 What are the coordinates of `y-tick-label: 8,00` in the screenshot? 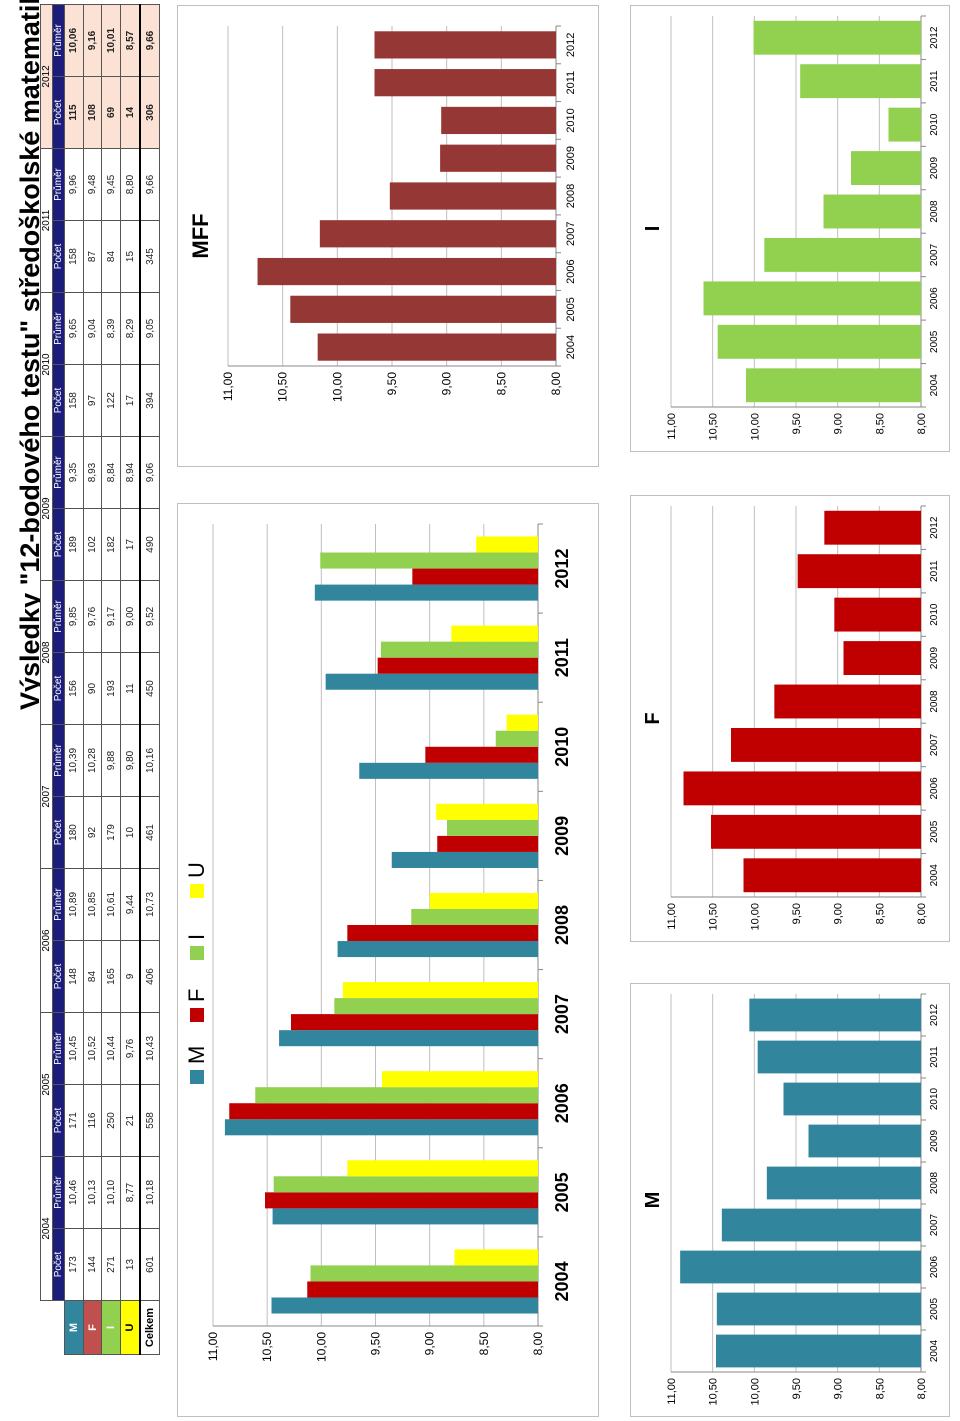 It's located at (922, 913).